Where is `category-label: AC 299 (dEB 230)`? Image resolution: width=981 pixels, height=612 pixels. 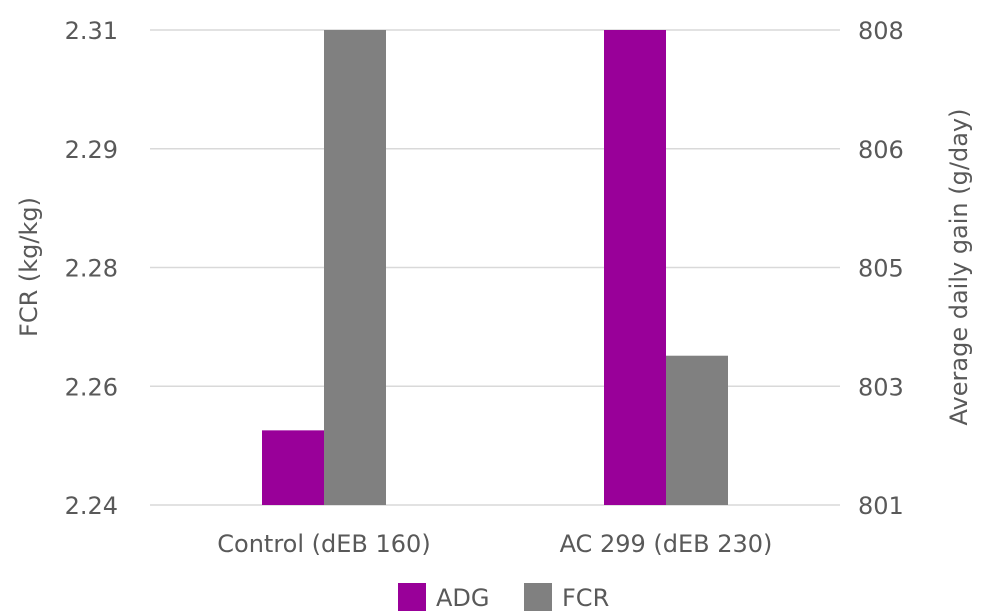
category-label: AC 299 (dEB 230) is located at coordinates (666, 544).